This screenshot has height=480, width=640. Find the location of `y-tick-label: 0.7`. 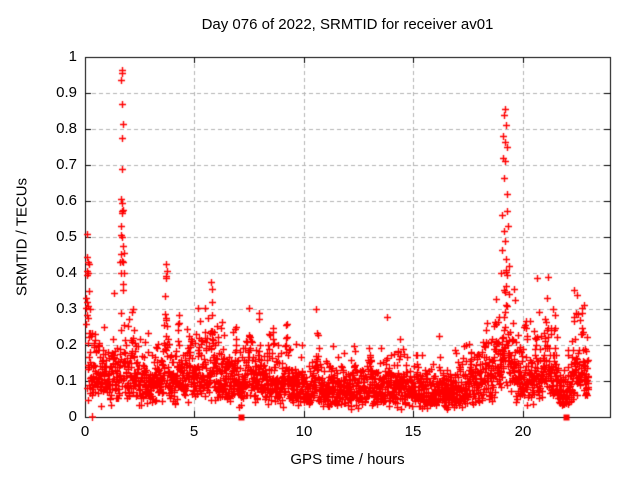

y-tick-label: 0.7 is located at coordinates (66, 164).